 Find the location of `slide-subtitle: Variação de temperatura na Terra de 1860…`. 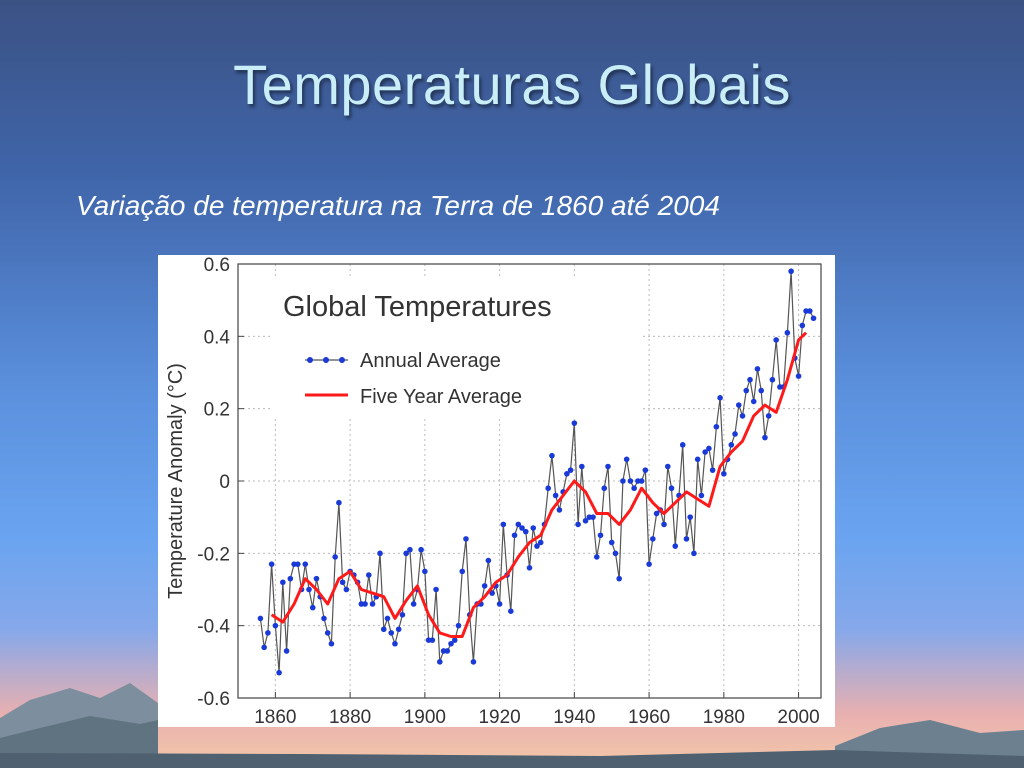

slide-subtitle: Variação de temperatura na Terra de 1860… is located at coordinates (398, 205).